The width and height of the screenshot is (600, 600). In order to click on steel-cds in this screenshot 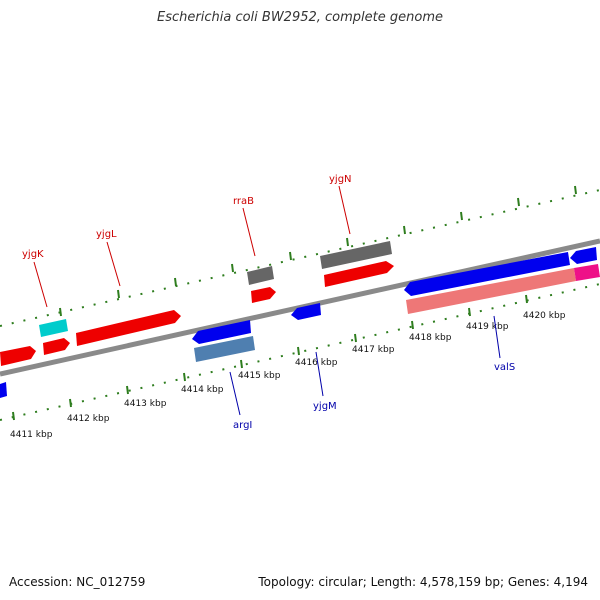, I will do `click(224, 349)`.